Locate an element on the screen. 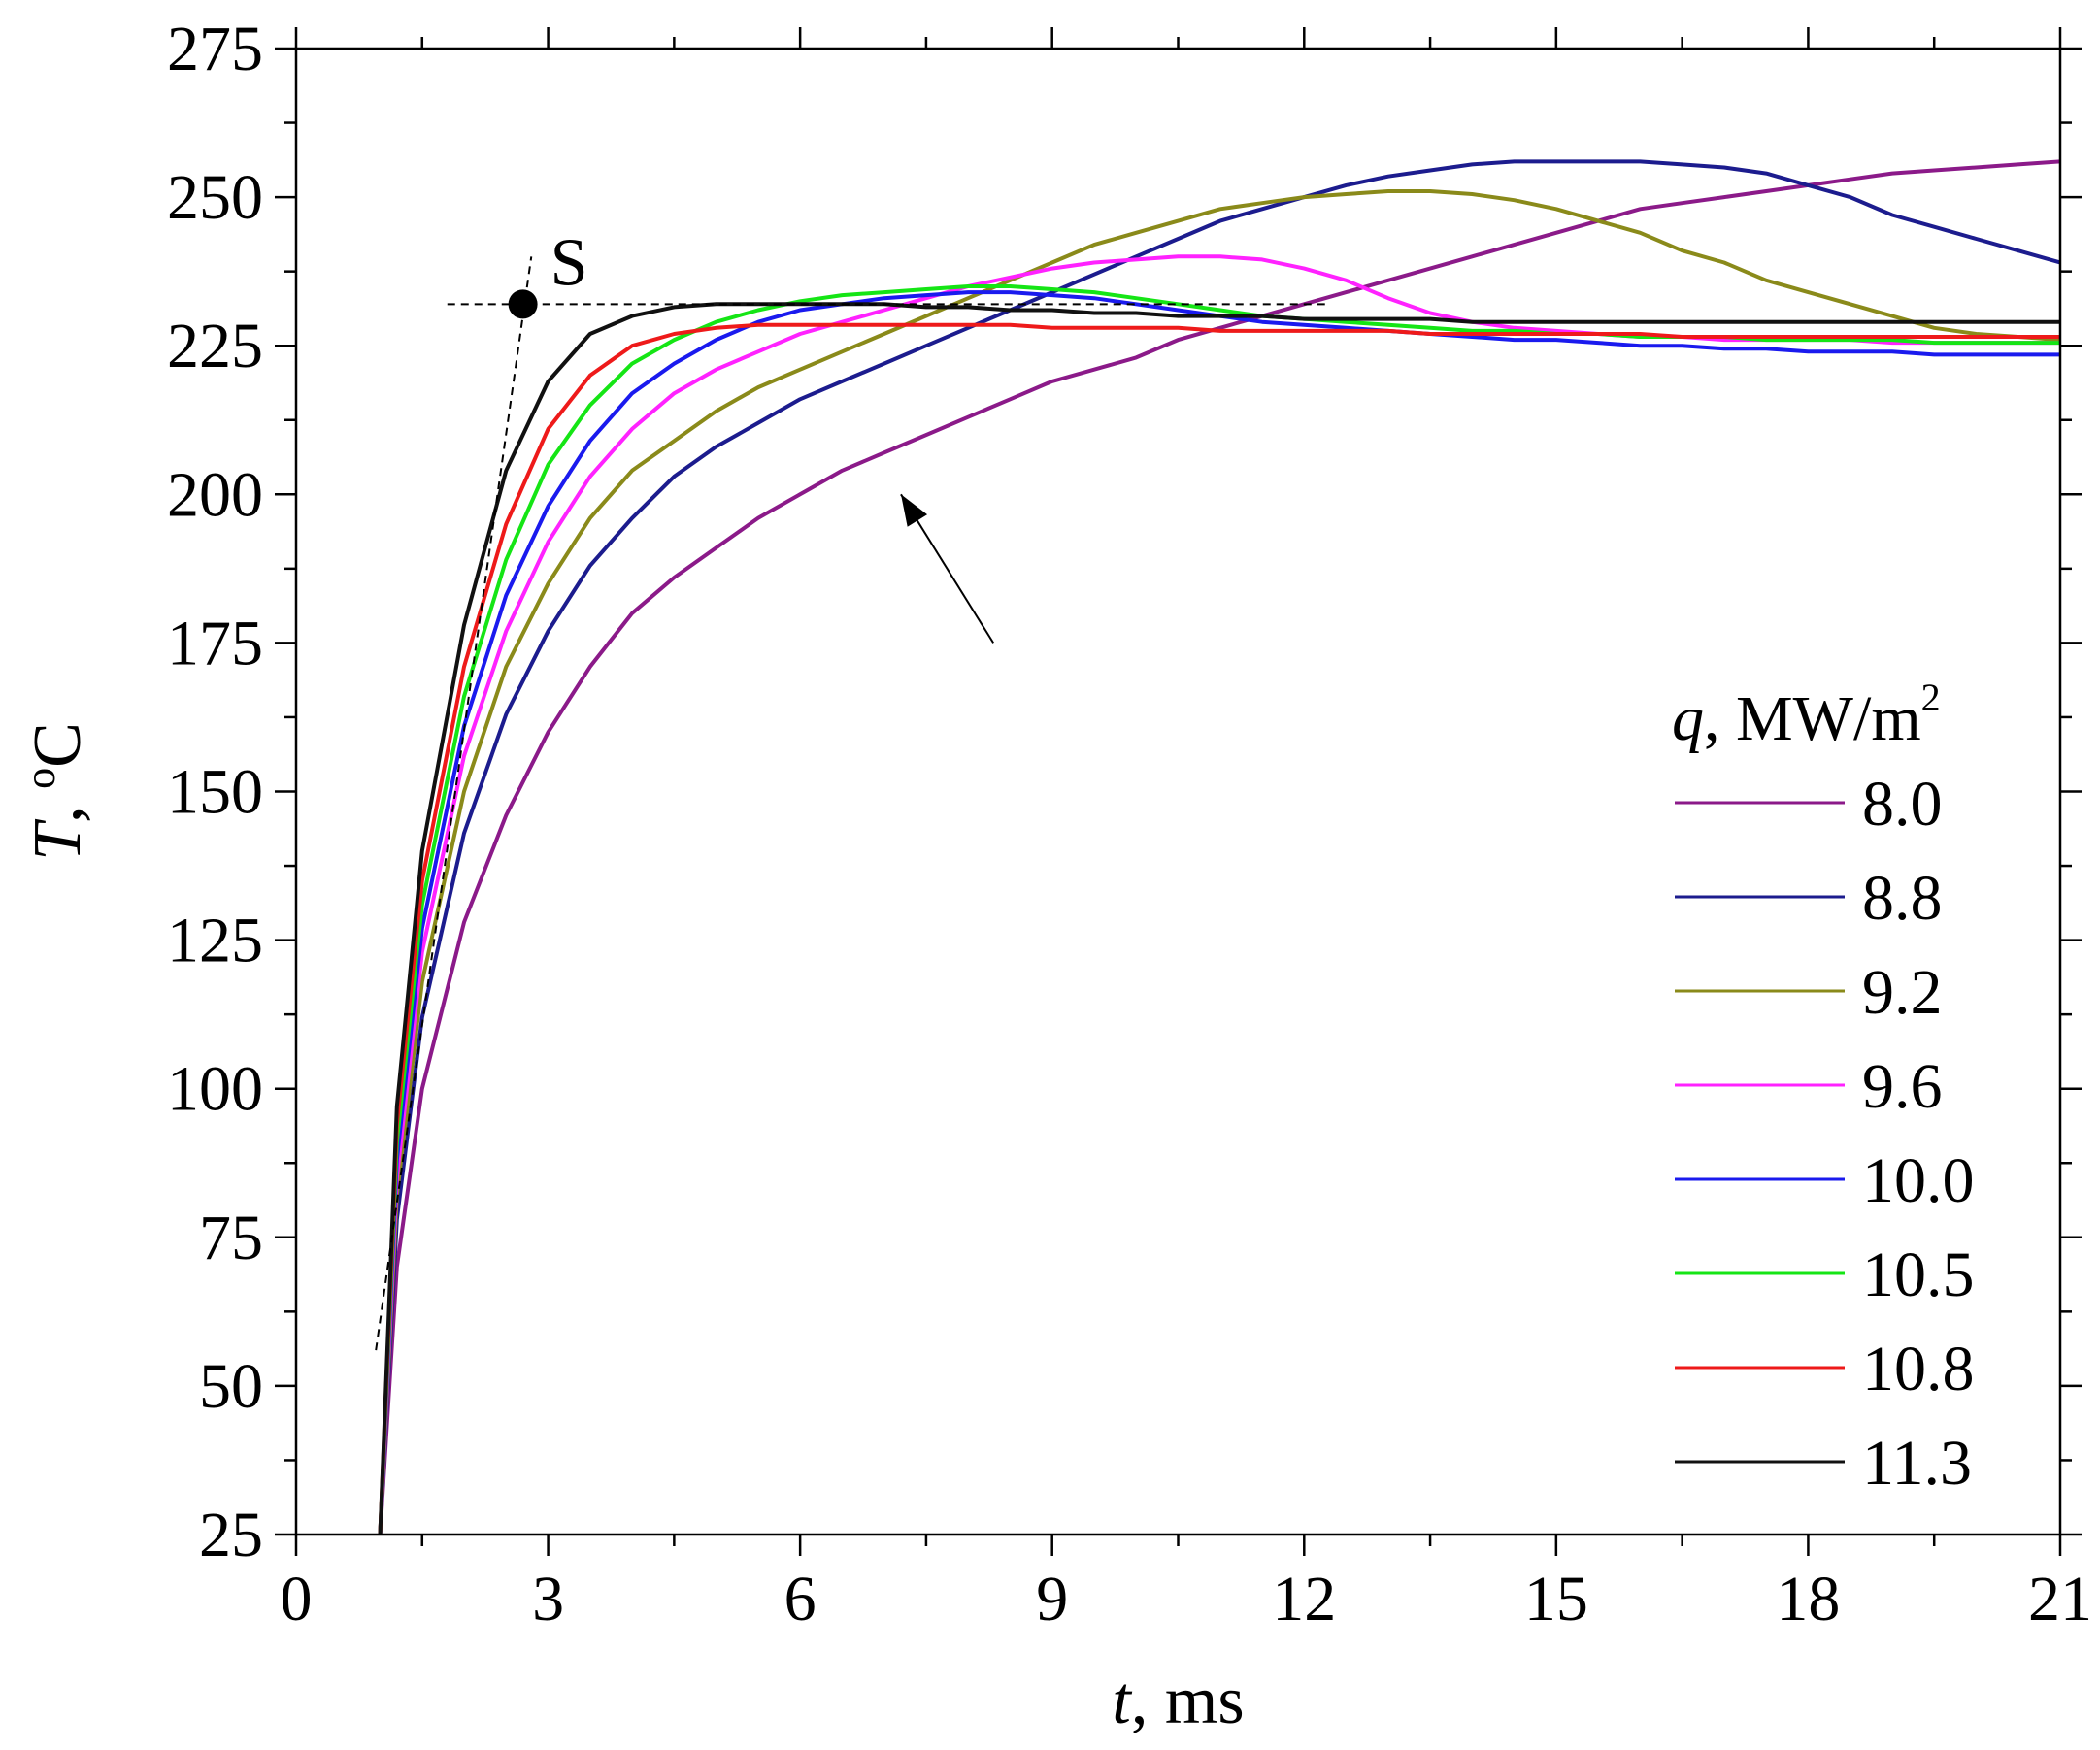 Image resolution: width=2100 pixels, height=1750 pixels. y-tick-label: 175 is located at coordinates (215, 643).